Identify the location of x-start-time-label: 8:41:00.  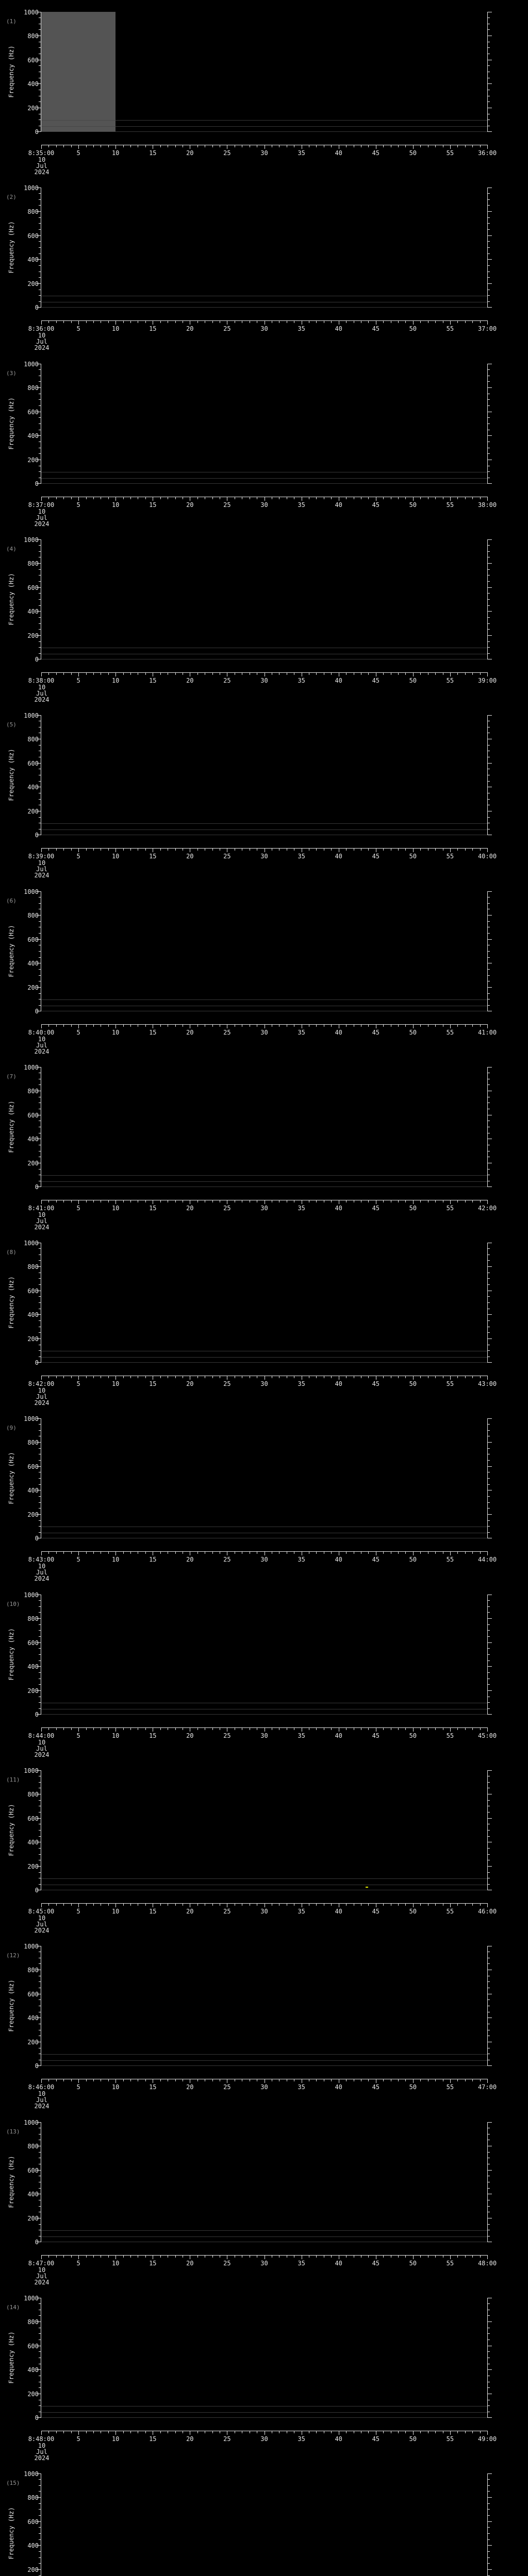
(41, 1208).